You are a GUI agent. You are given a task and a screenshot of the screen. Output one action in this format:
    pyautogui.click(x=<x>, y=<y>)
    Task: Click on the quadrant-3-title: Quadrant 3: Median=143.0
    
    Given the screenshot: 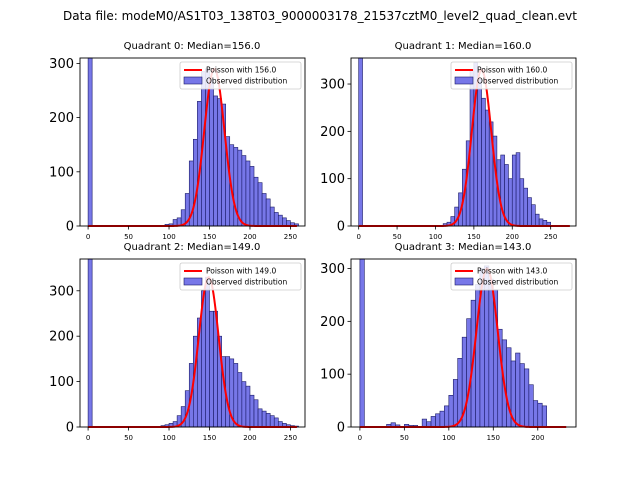 What is the action you would take?
    pyautogui.click(x=463, y=247)
    